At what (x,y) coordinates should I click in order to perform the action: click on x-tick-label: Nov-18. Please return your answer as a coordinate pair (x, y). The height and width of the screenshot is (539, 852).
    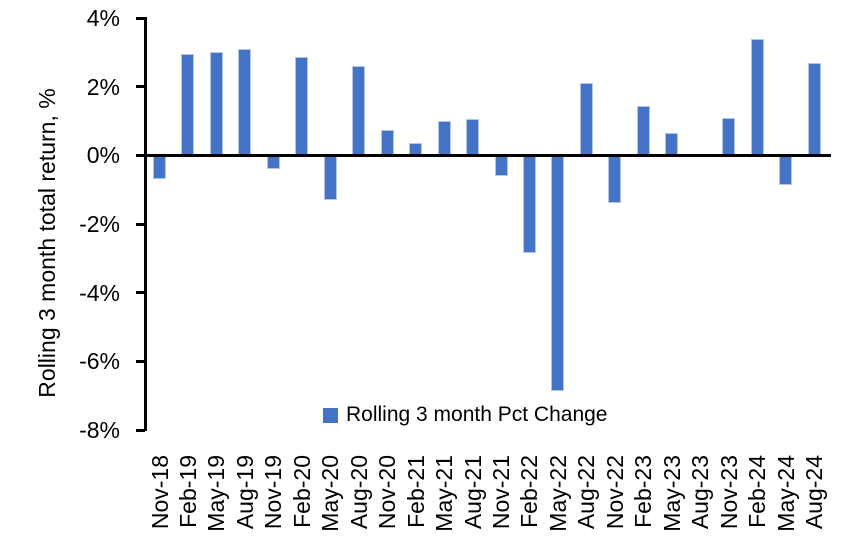
    Looking at the image, I should click on (159, 492).